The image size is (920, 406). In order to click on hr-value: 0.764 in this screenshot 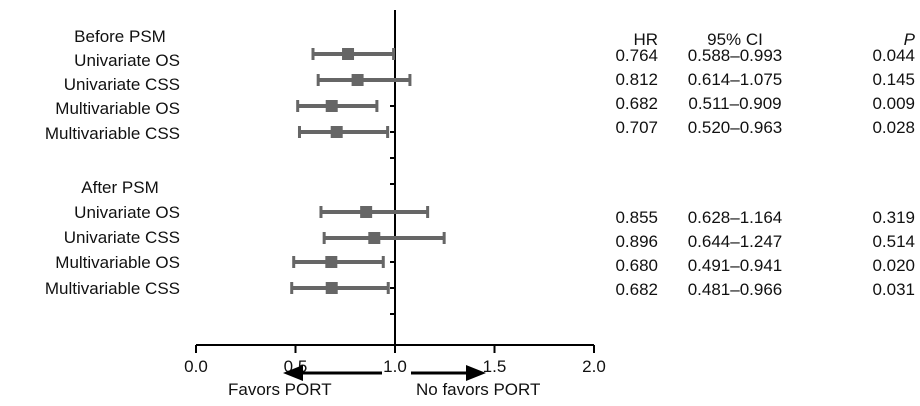, I will do `click(636, 55)`.